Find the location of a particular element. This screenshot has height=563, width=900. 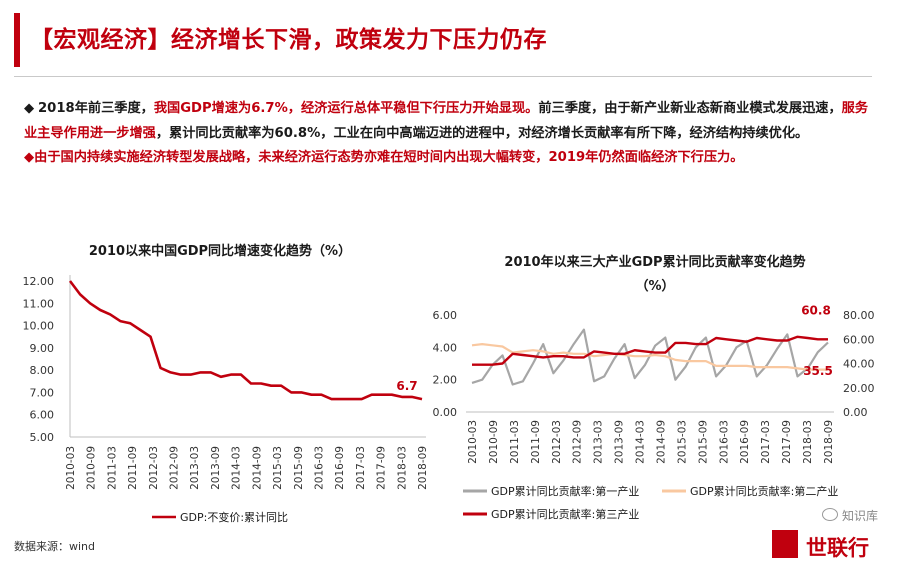

chart2-x-tick-label: 2016-03 is located at coordinates (724, 442).